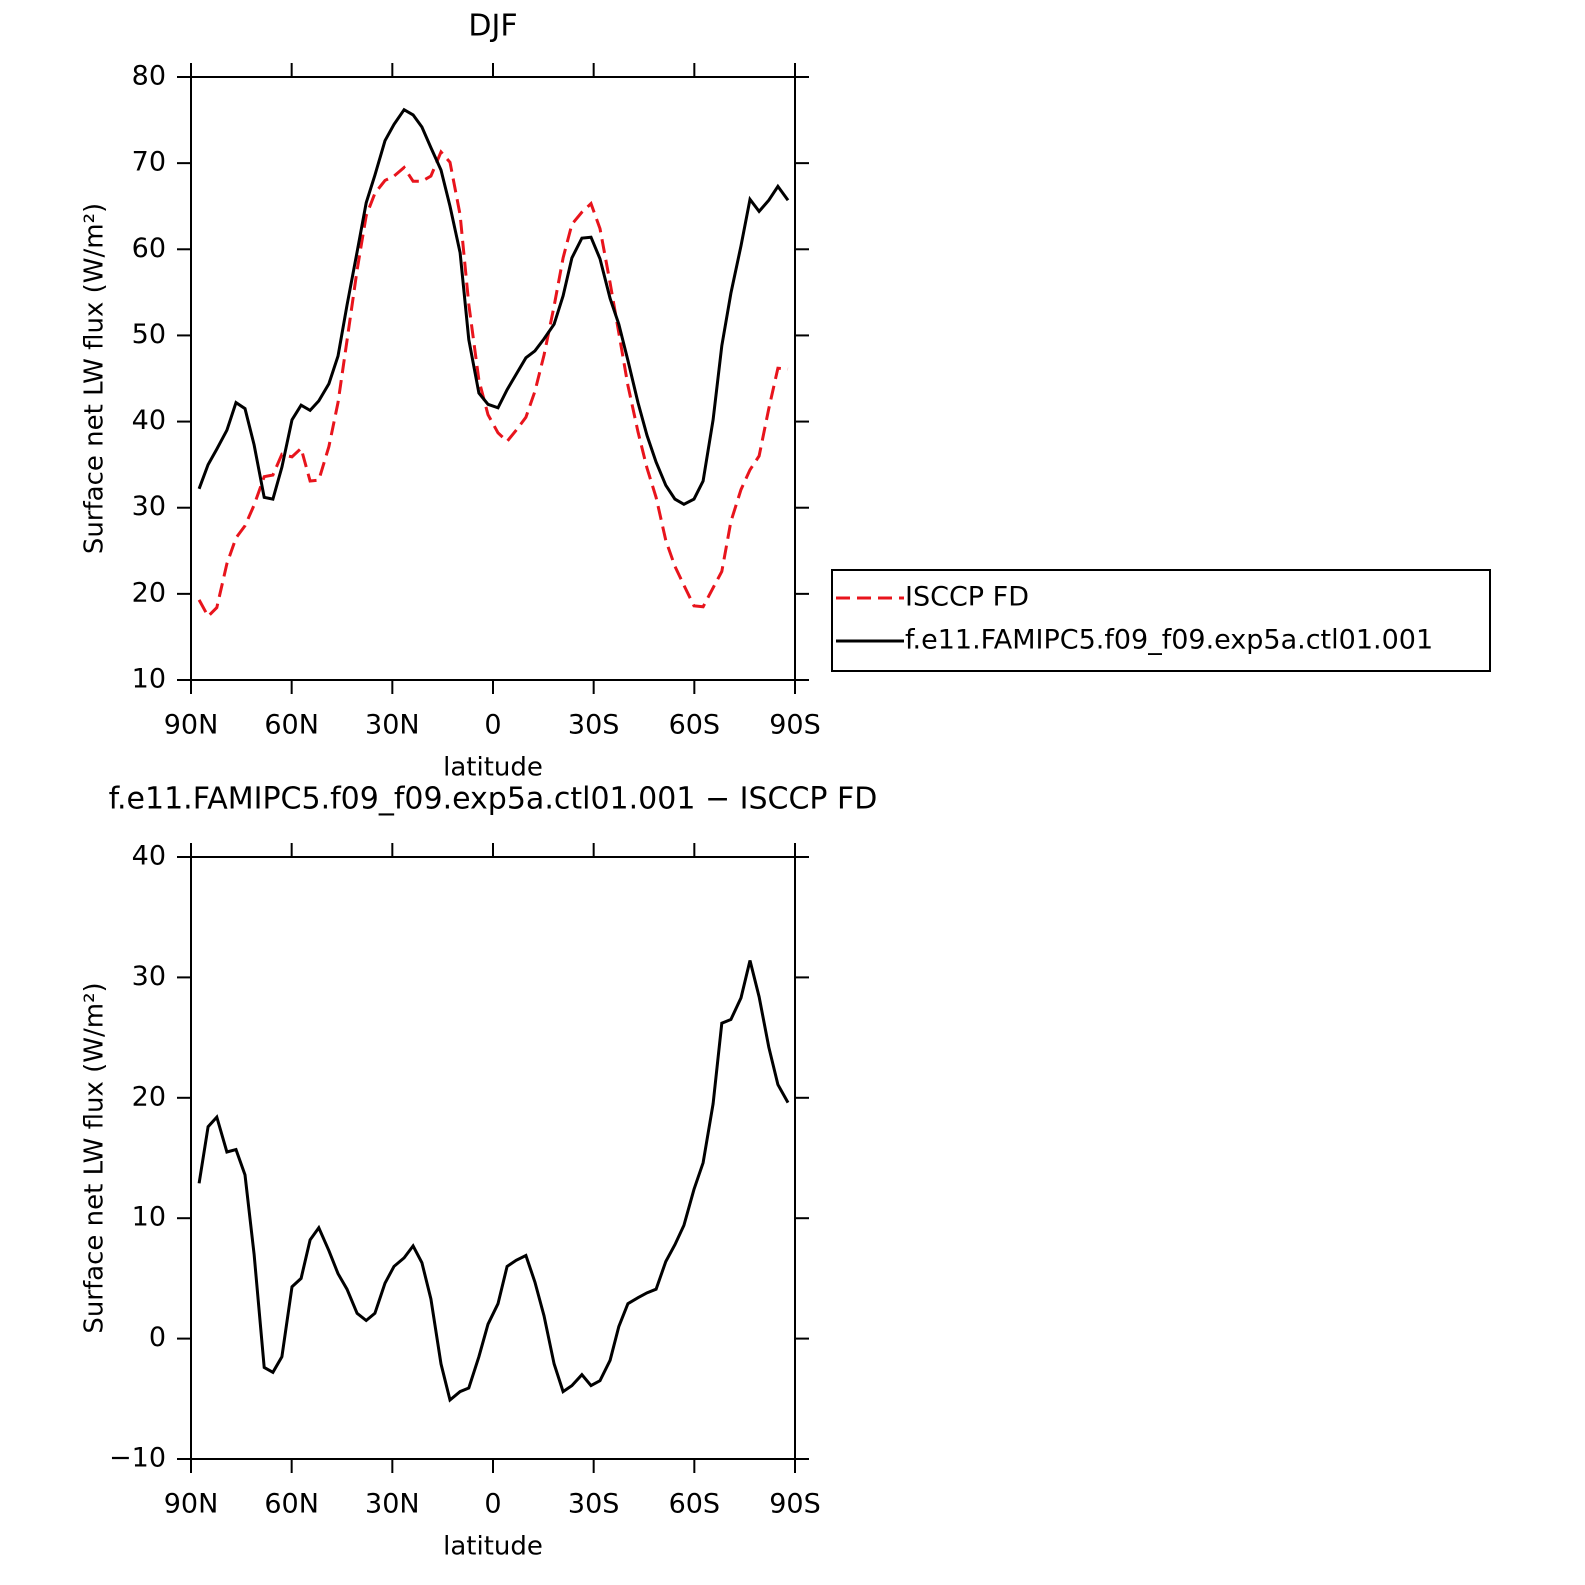  Describe the element at coordinates (149, 334) in the screenshot. I see `y-tick-label: 50` at that location.